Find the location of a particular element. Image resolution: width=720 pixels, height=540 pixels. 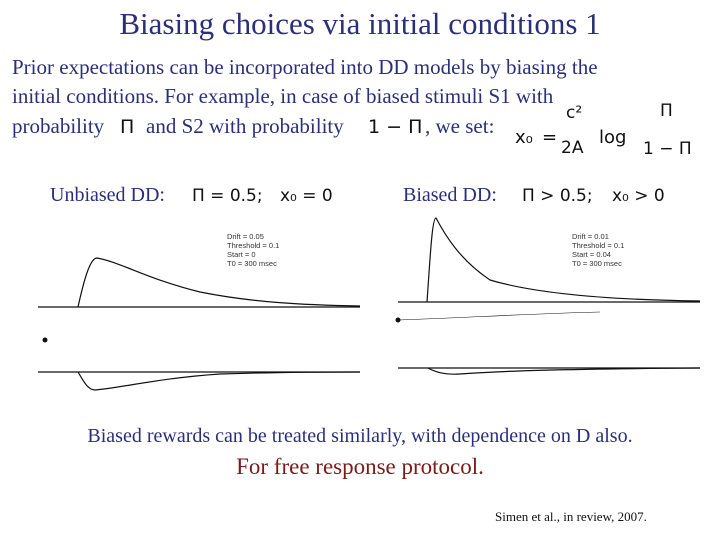

intro-text: and S2 with probability is located at coordinates (245, 126).